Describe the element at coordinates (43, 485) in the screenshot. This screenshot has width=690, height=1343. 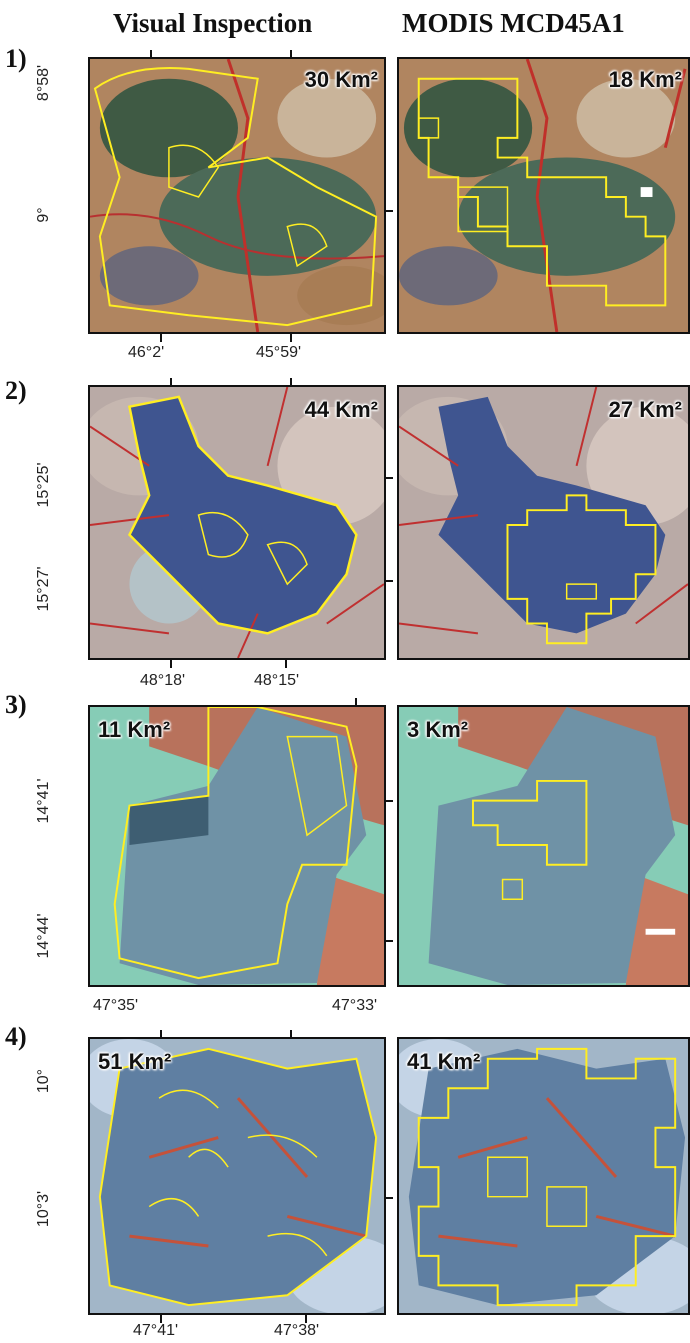
I see `lat-tick-label: 15°25'` at that location.